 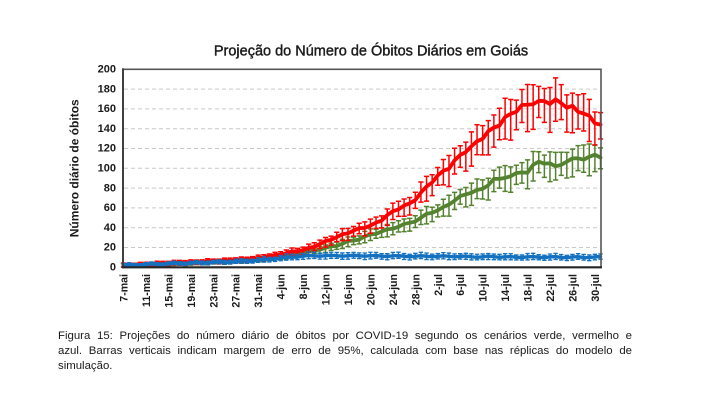 What do you see at coordinates (349, 289) in the screenshot?
I see `svg-text: 16-jun` at bounding box center [349, 289].